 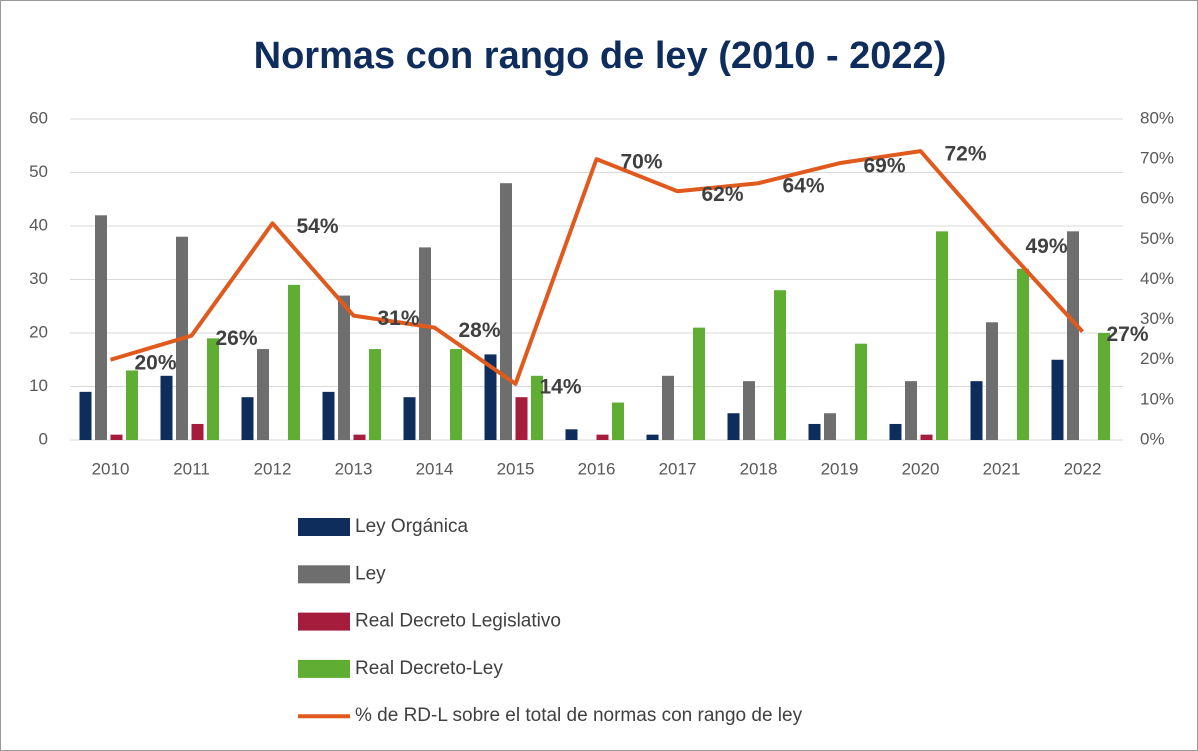 I want to click on x-tick-label: 2012, so click(x=273, y=468).